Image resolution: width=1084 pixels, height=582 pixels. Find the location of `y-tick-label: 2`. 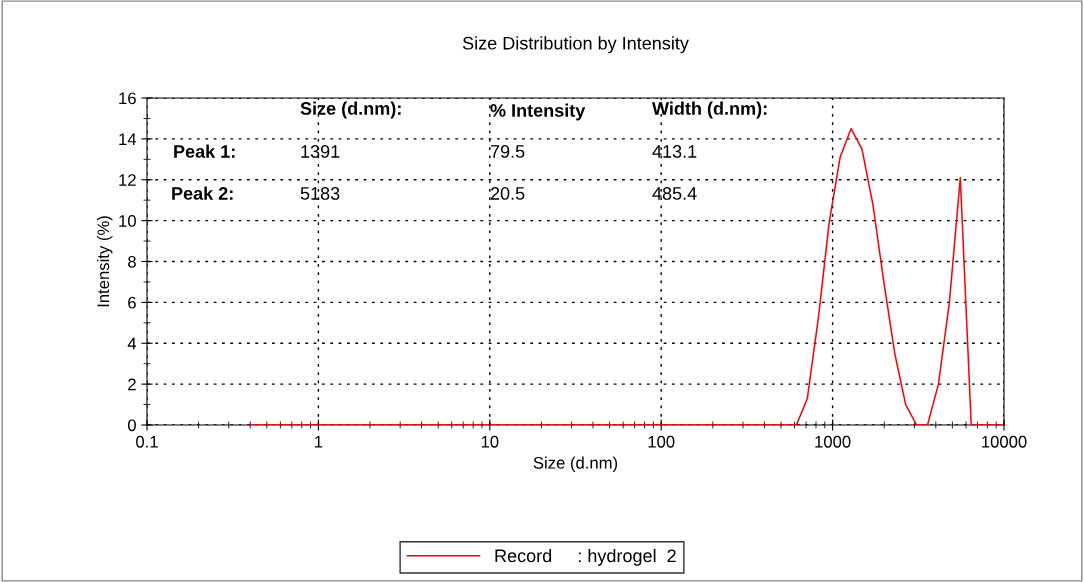

y-tick-label: 2 is located at coordinates (132, 384).